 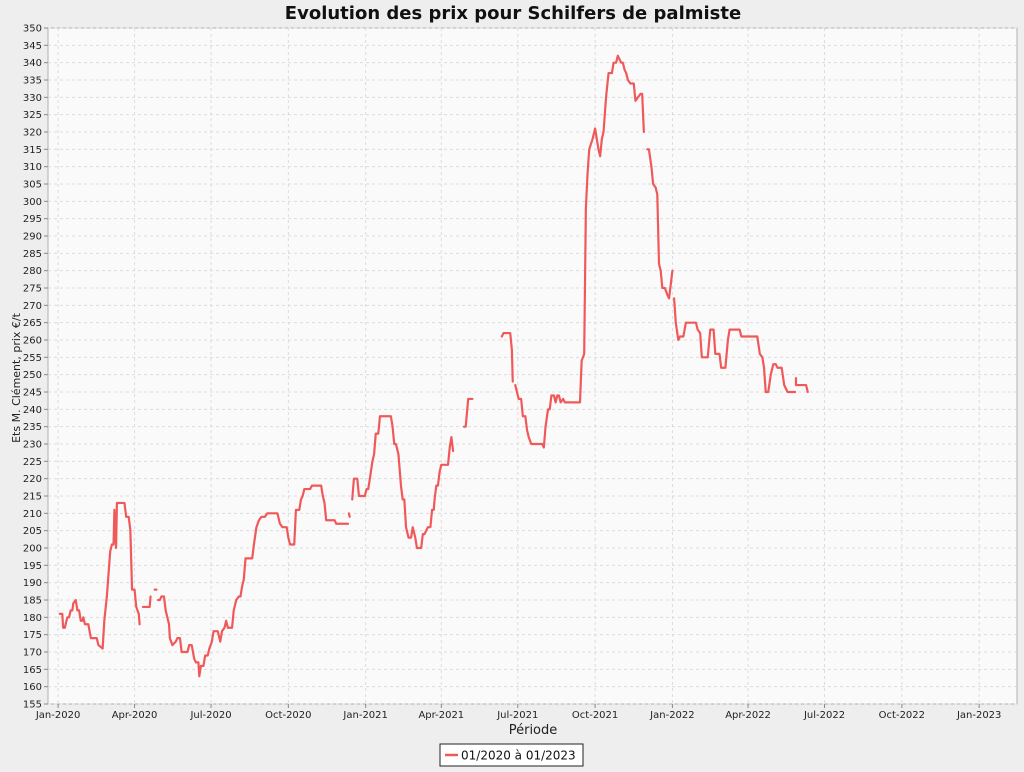 What do you see at coordinates (32, 237) in the screenshot?
I see `y-tick-label: 290` at bounding box center [32, 237].